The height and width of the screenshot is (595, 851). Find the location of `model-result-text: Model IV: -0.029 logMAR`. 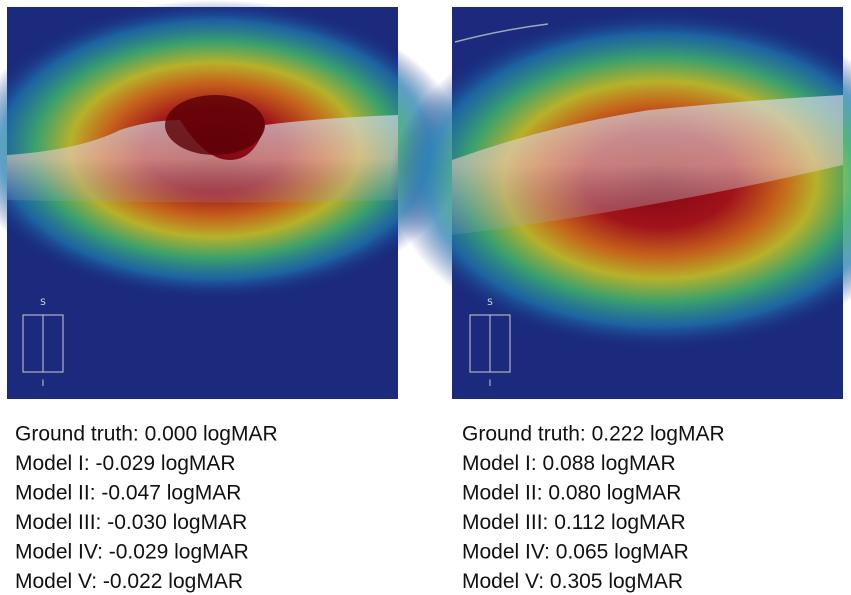

model-result-text: Model IV: -0.029 logMAR is located at coordinates (132, 552).